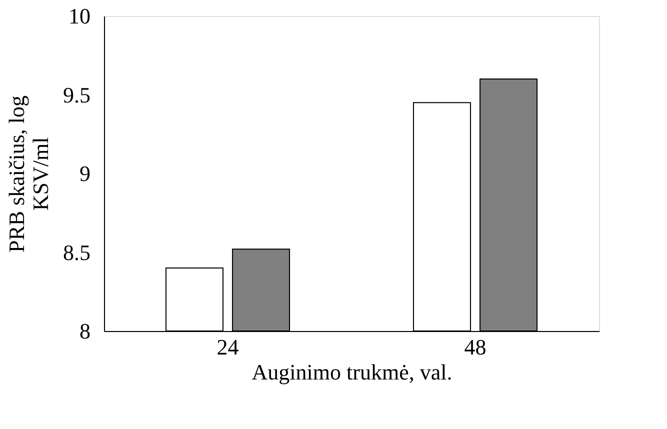 The width and height of the screenshot is (667, 429). I want to click on y-tick-label: 8, so click(85, 331).